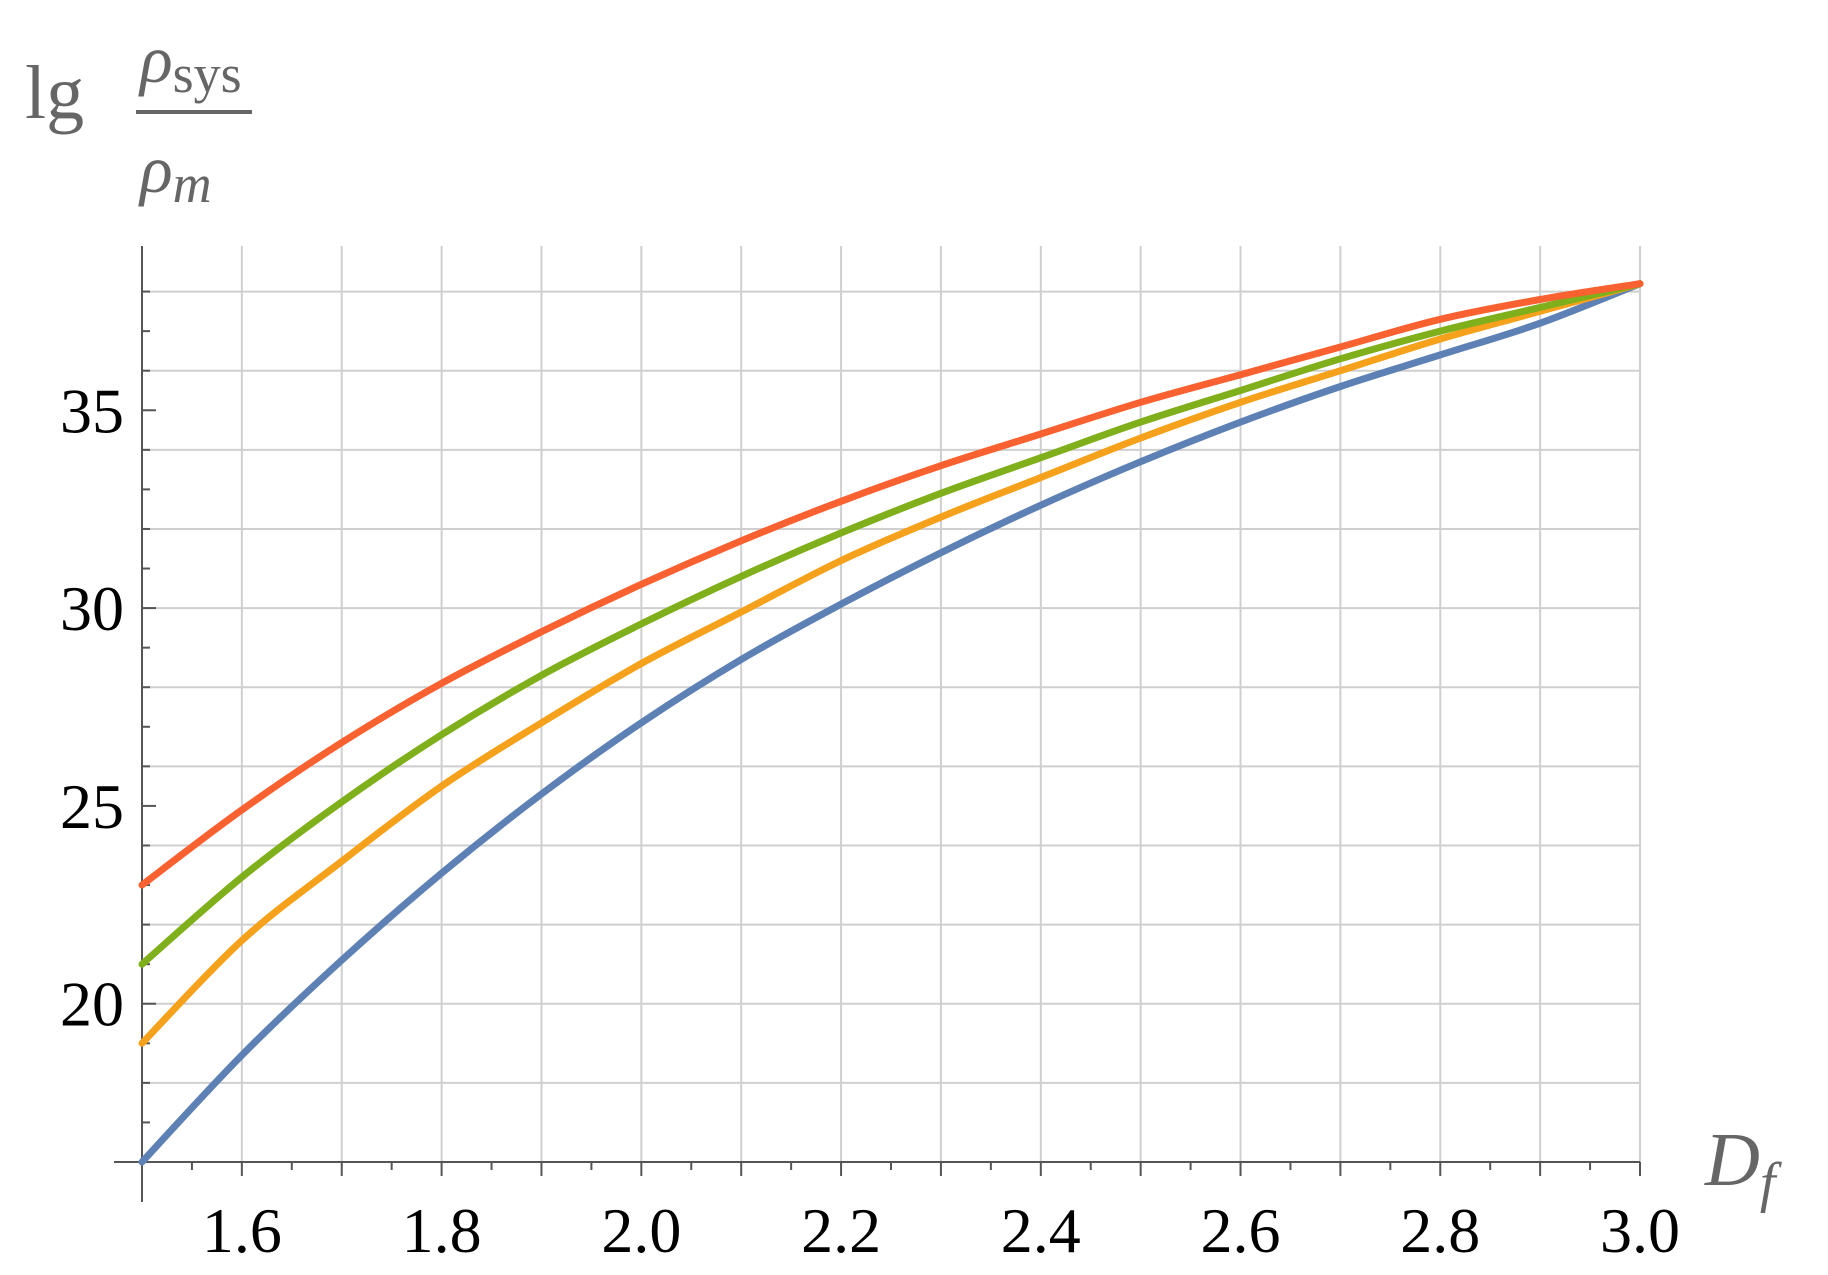 Image resolution: width=1828 pixels, height=1275 pixels. What do you see at coordinates (92, 1004) in the screenshot?
I see `y-tick-label: 20` at bounding box center [92, 1004].